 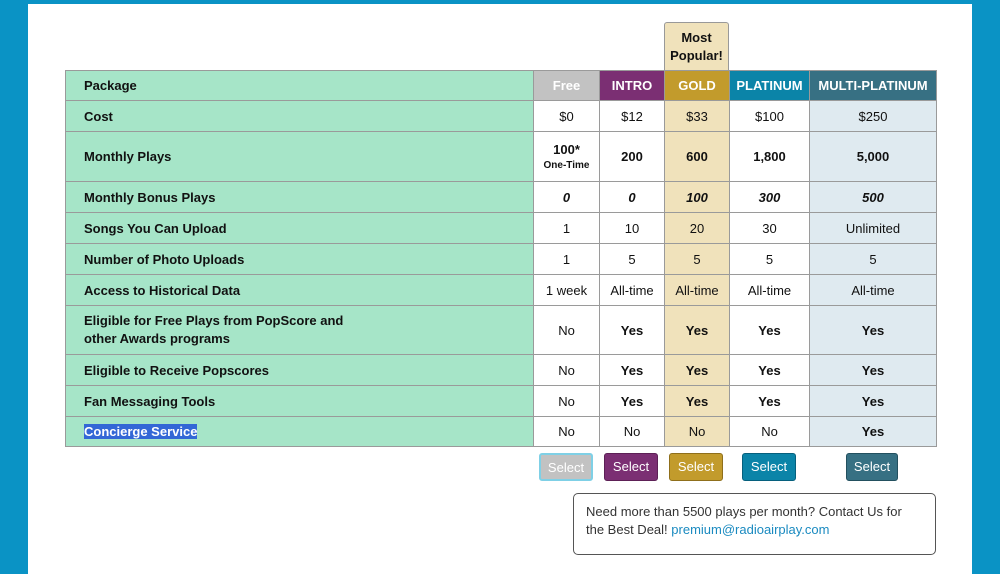 What do you see at coordinates (162, 290) in the screenshot?
I see `row-label-text: Access to Historical Data` at bounding box center [162, 290].